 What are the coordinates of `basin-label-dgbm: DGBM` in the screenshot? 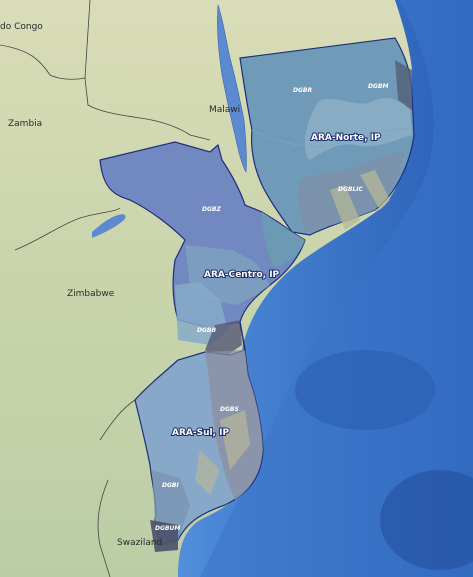 It's located at (378, 86).